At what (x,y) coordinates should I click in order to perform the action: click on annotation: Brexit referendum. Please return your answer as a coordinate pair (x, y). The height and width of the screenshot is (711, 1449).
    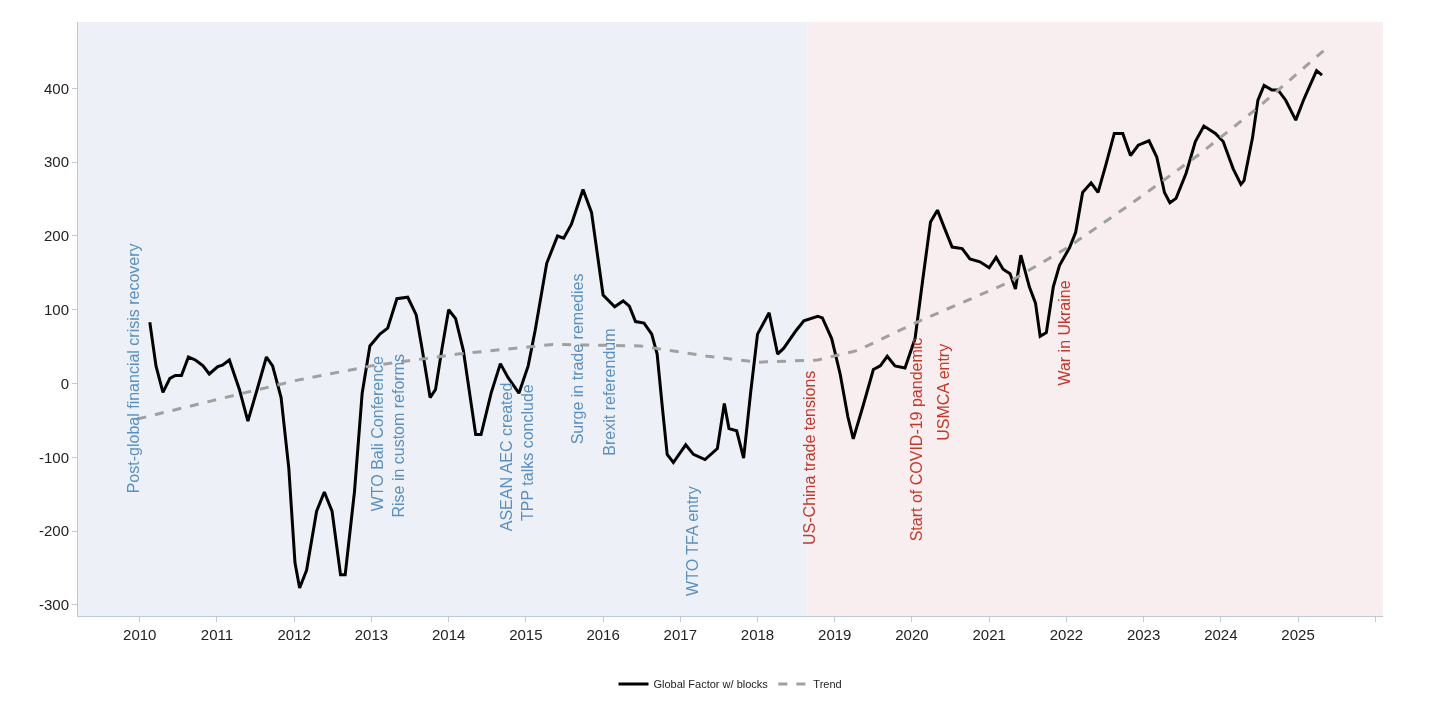
    Looking at the image, I should click on (610, 392).